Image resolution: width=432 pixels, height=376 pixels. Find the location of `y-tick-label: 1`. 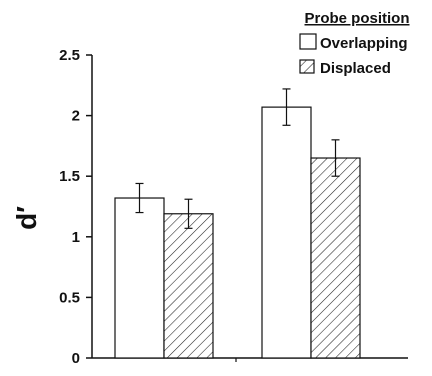

y-tick-label: 1 is located at coordinates (76, 237).